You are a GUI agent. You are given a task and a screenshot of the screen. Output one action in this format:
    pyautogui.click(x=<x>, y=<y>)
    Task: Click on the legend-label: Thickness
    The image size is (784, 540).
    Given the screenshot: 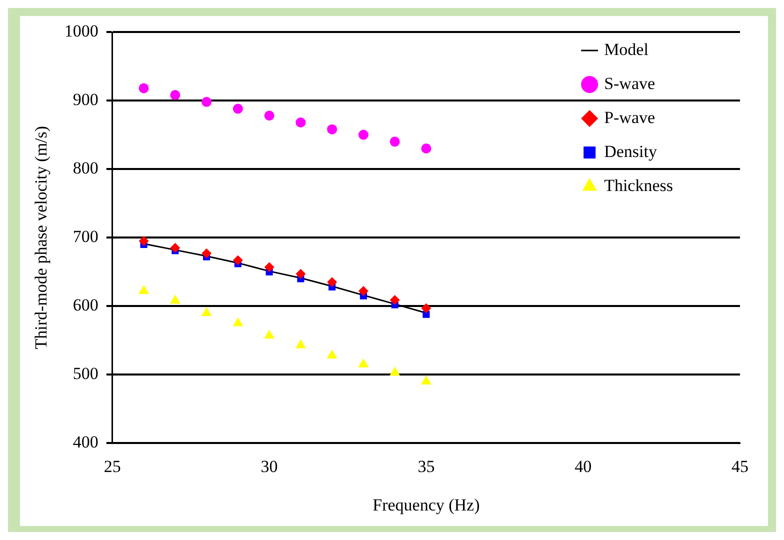 What is the action you would take?
    pyautogui.click(x=639, y=185)
    